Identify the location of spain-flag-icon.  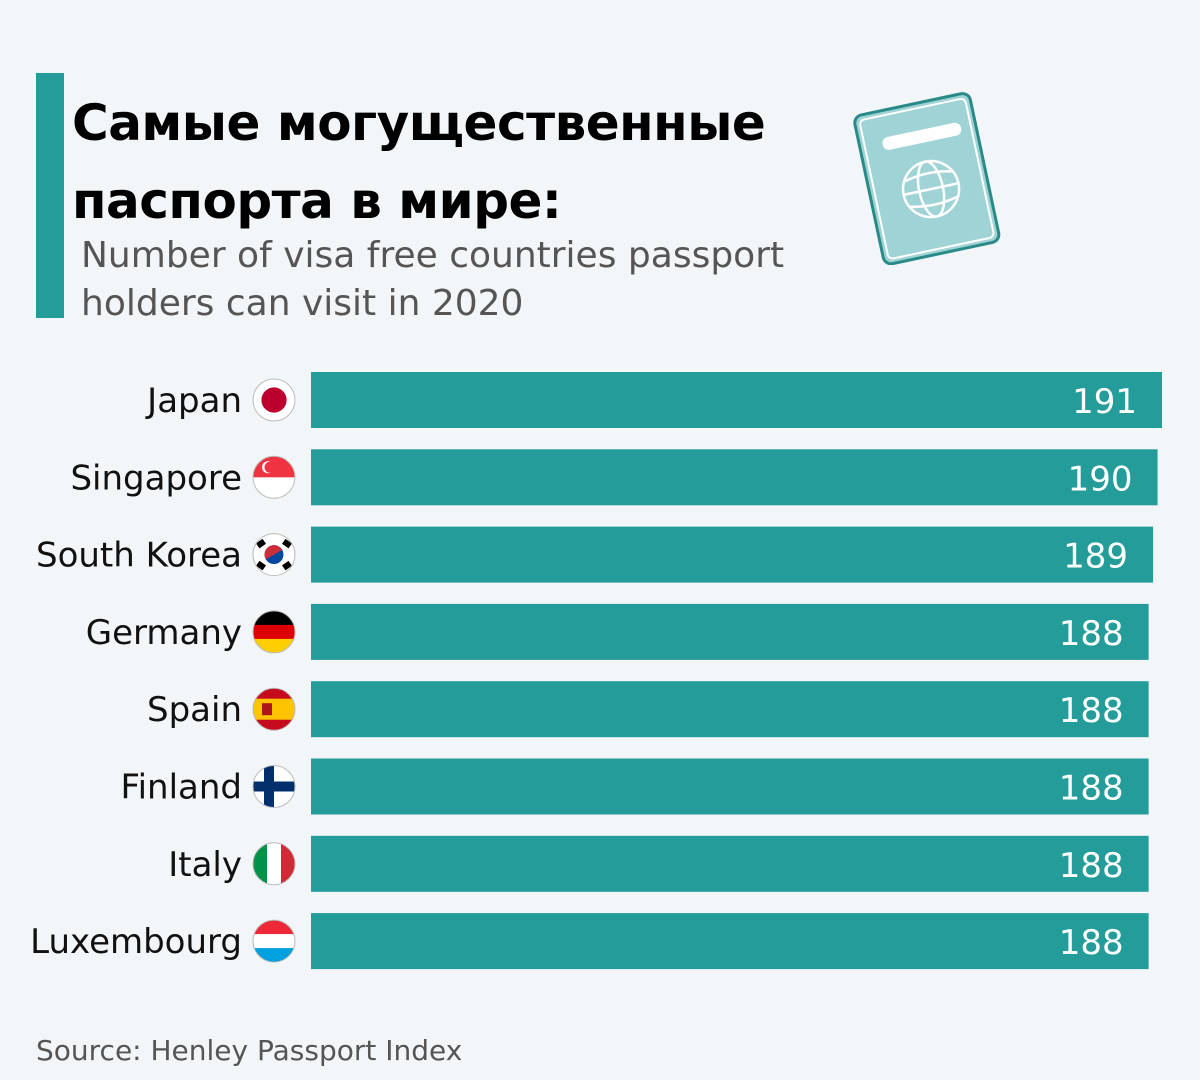
(274, 709).